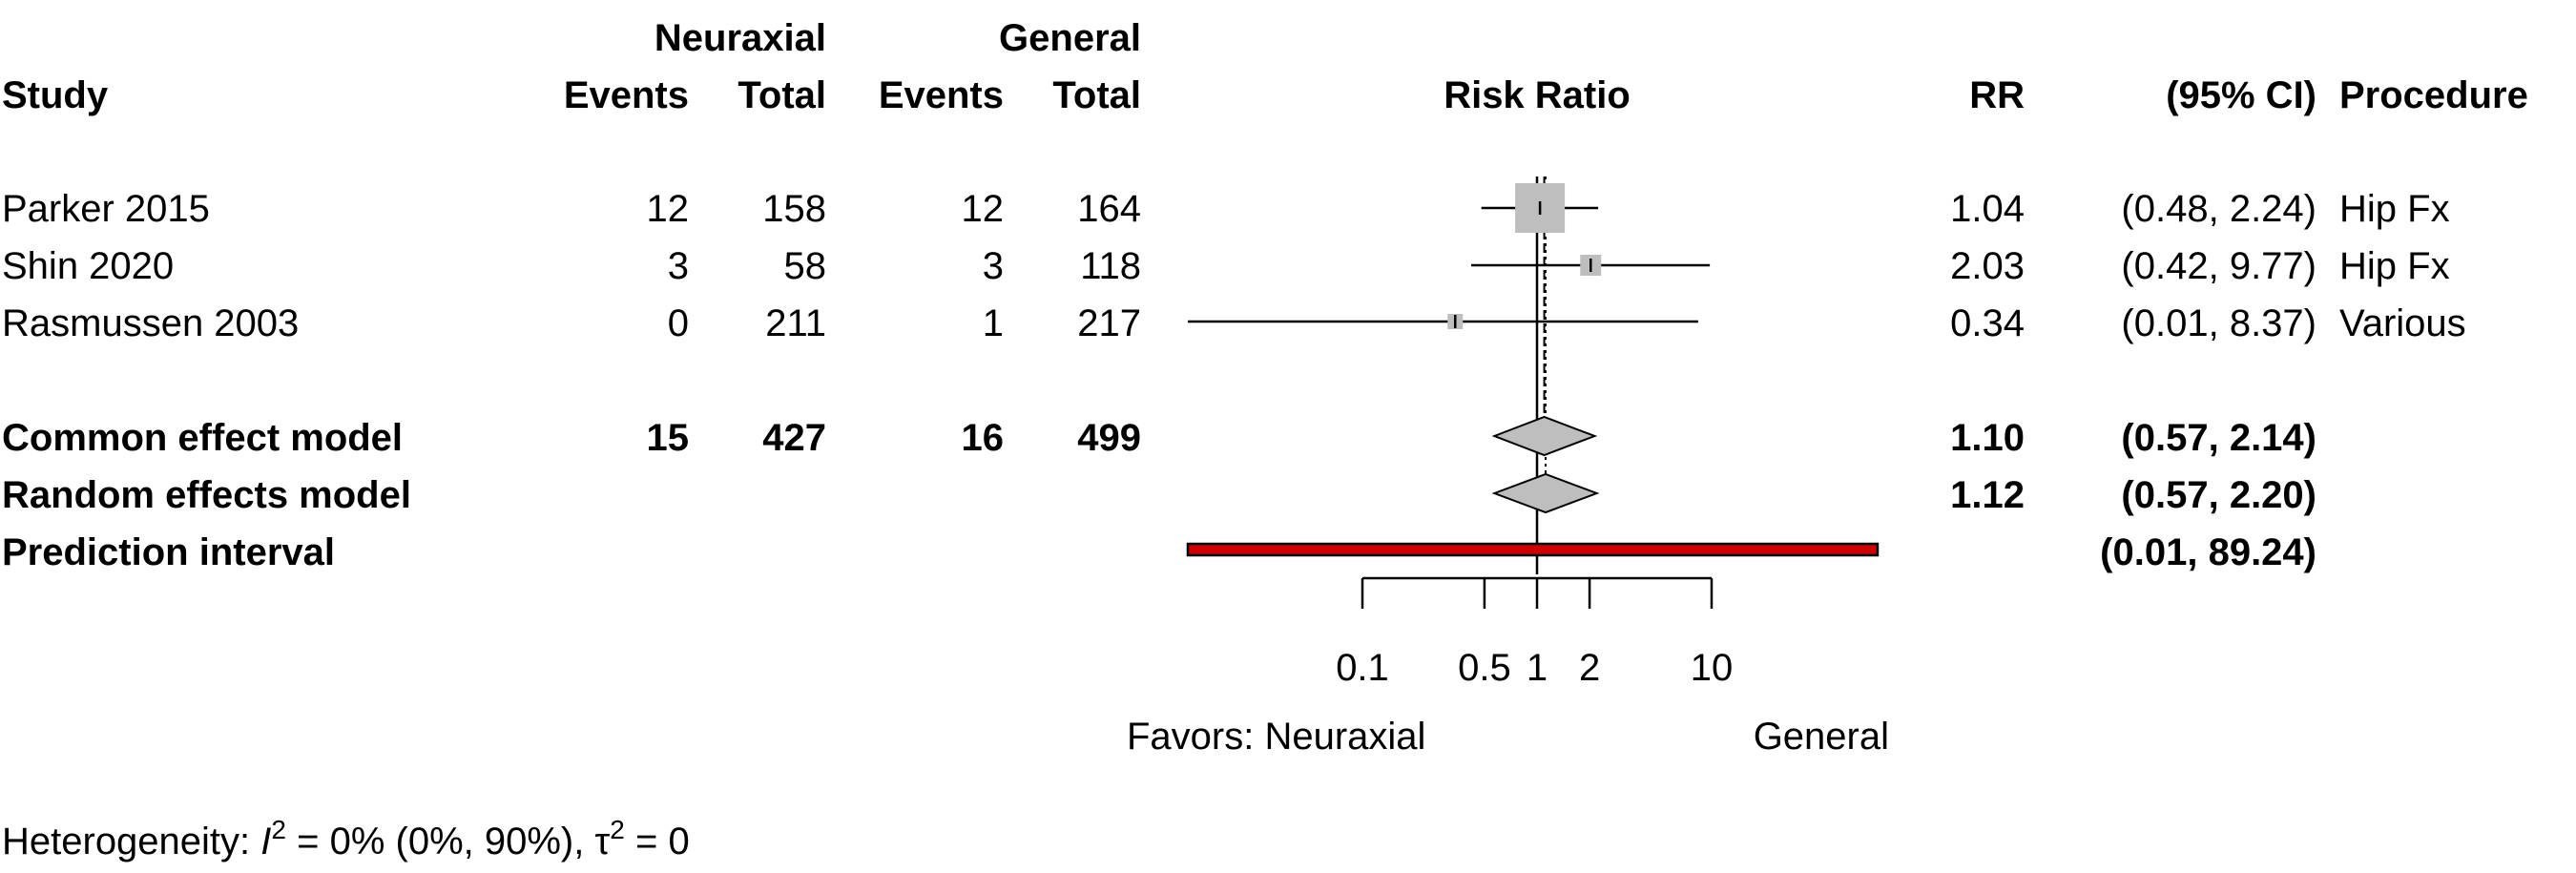  I want to click on events1-value: 3, so click(678, 266).